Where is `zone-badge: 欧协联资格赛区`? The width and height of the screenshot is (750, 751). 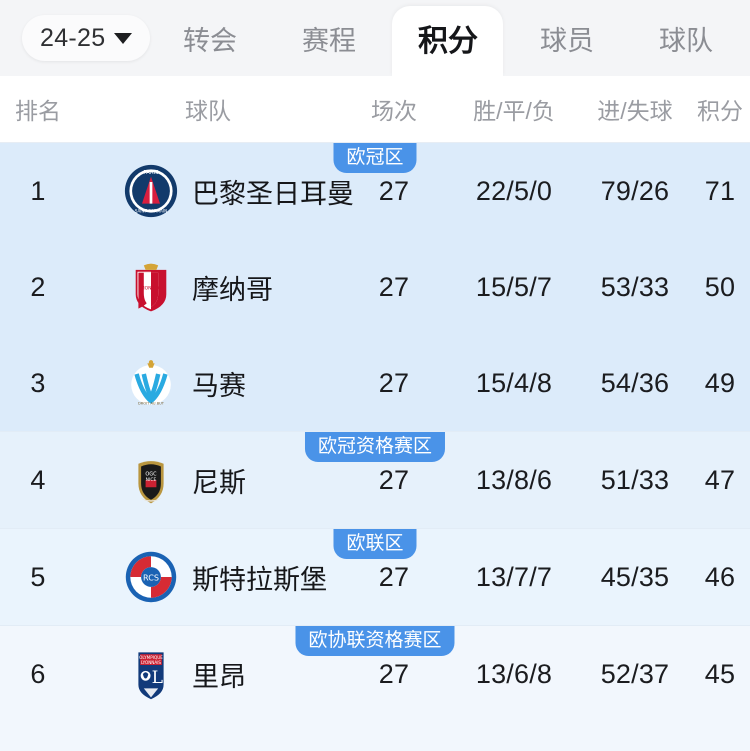 zone-badge: 欧协联资格赛区 is located at coordinates (375, 641).